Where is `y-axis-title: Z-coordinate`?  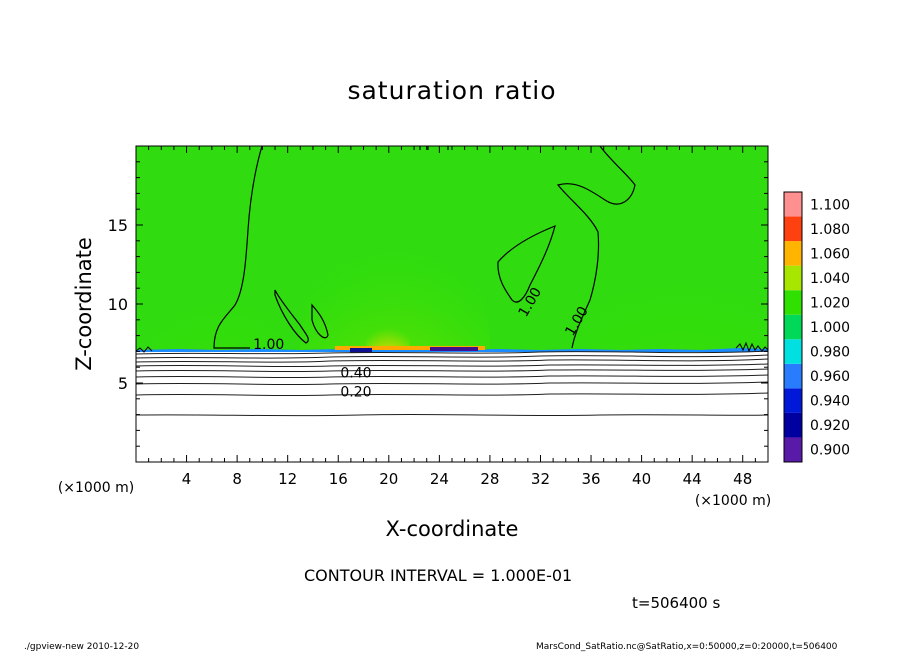 y-axis-title: Z-coordinate is located at coordinates (84, 304).